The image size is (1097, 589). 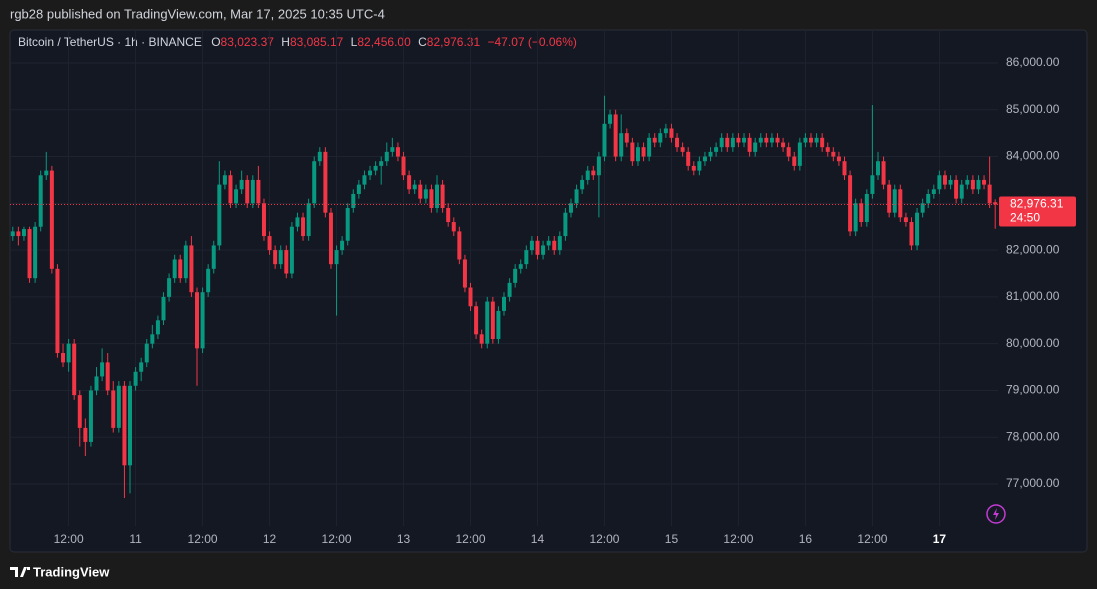 What do you see at coordinates (110, 42) in the screenshot?
I see `symbol-title: Bitcoin / TetherUS · 1h · BINANCE` at bounding box center [110, 42].